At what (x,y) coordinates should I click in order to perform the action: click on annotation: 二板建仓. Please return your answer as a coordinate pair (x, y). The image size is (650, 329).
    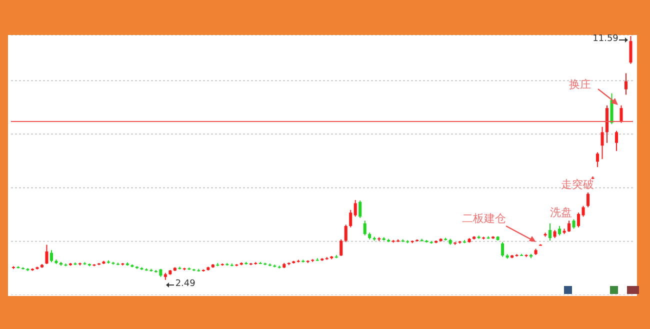
    Looking at the image, I should click on (484, 218).